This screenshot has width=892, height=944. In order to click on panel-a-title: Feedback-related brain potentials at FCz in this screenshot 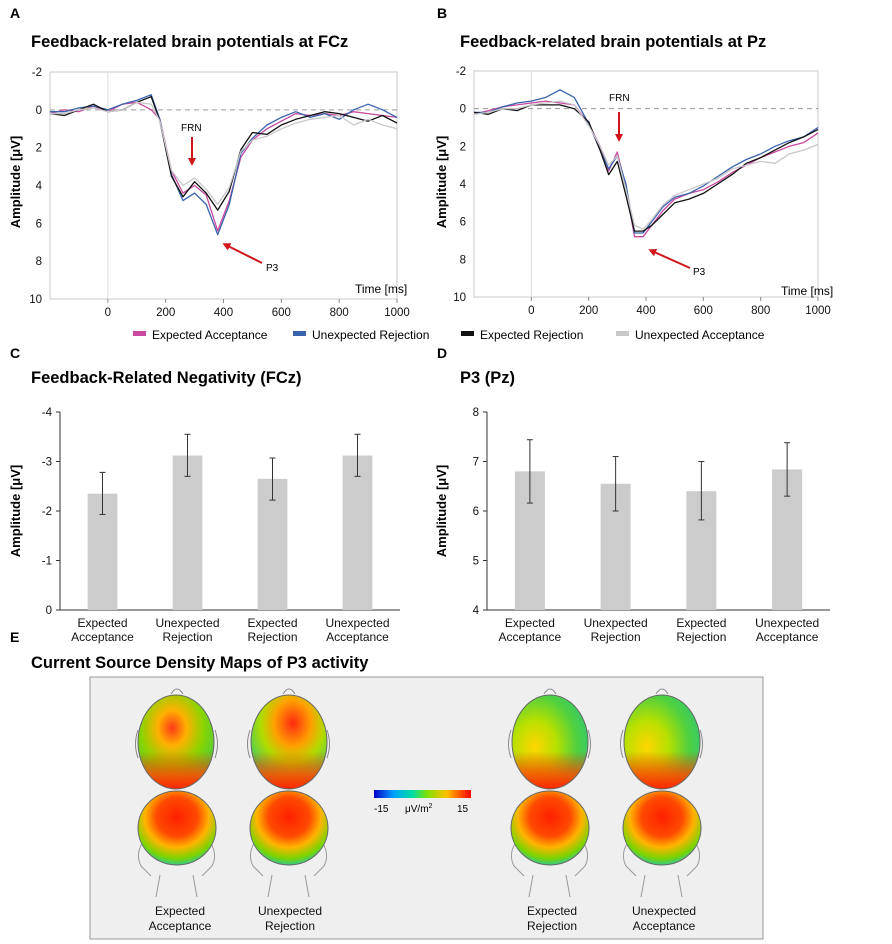, I will do `click(189, 42)`.